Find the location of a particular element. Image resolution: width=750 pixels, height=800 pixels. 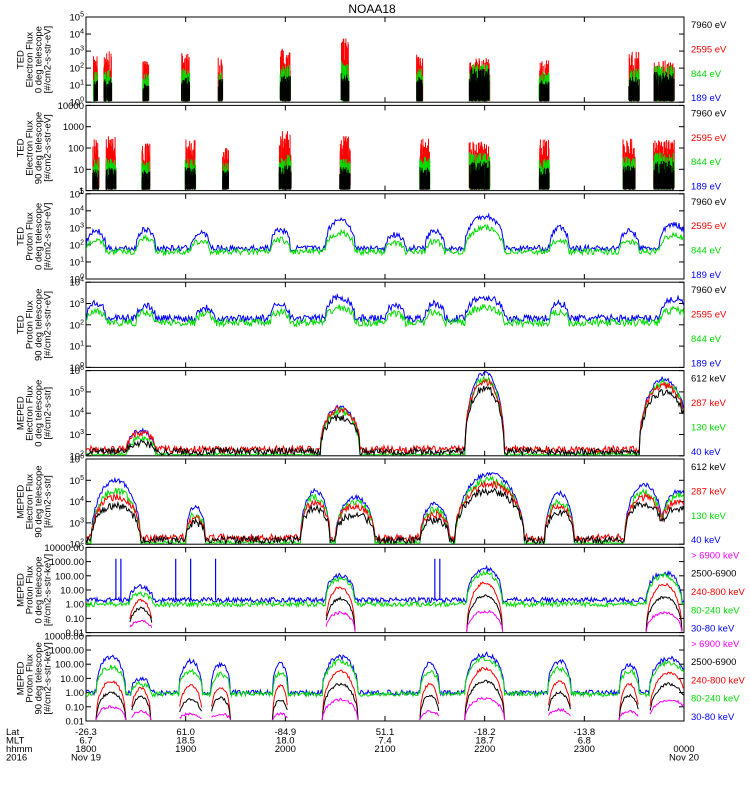

legend-item: 612 keV is located at coordinates (709, 379).